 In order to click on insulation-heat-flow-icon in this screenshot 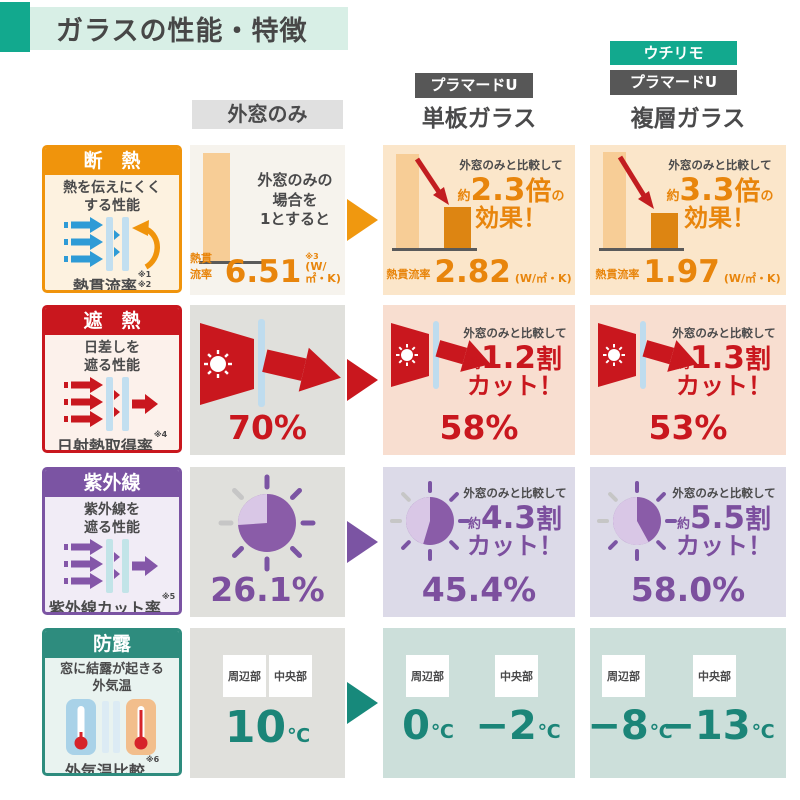, I will do `click(112, 244)`.